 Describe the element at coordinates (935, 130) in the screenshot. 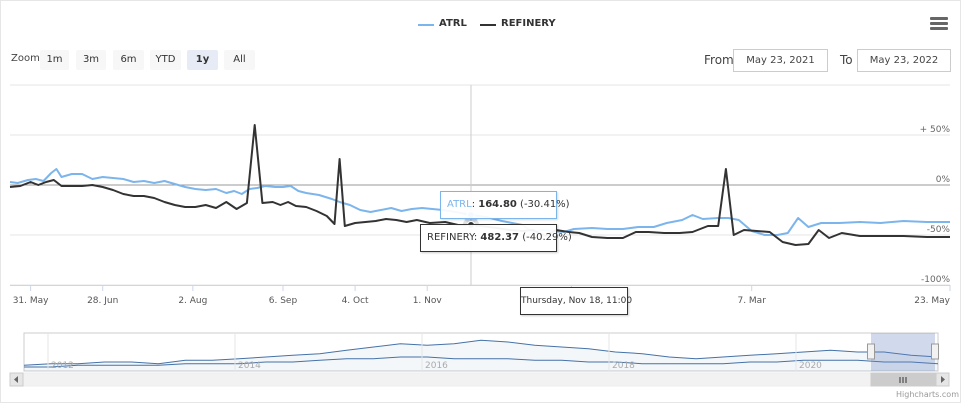

I see `y-tick-label: + 50%` at that location.